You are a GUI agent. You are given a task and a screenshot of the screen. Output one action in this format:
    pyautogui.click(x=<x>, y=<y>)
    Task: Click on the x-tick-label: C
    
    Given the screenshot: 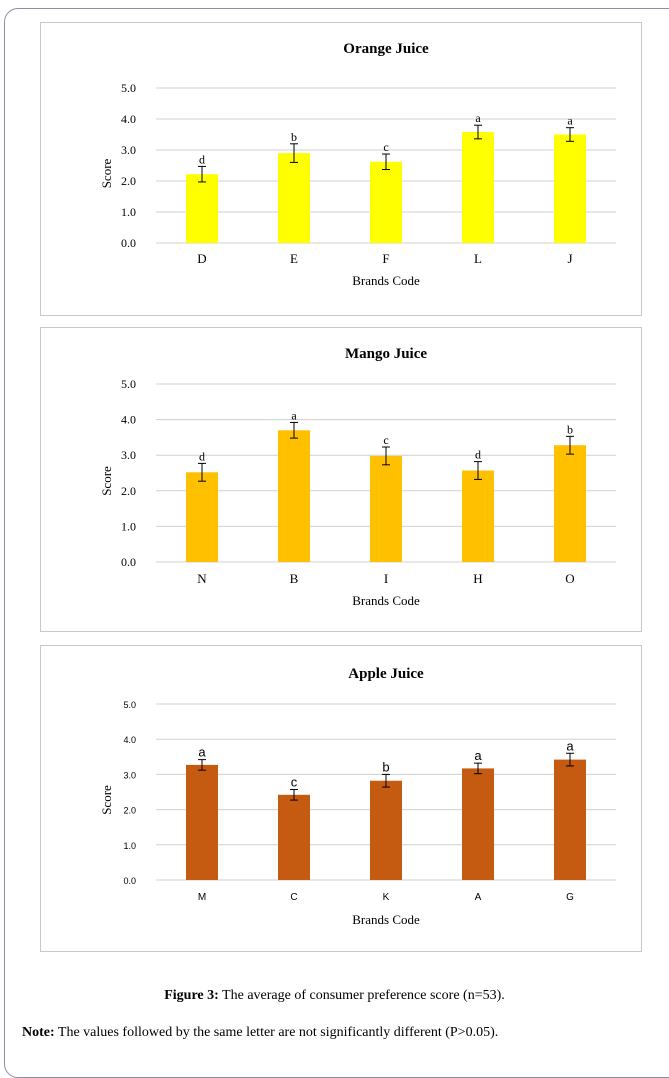 What is the action you would take?
    pyautogui.click(x=293, y=897)
    